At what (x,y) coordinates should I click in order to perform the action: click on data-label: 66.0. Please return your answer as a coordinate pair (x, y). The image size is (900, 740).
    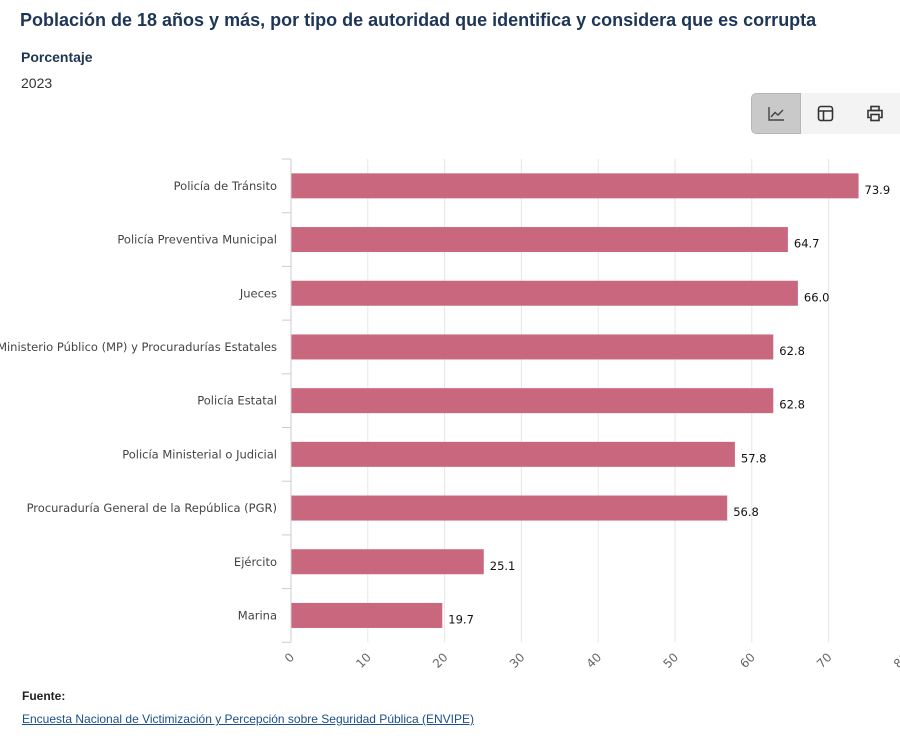
    Looking at the image, I should click on (817, 297).